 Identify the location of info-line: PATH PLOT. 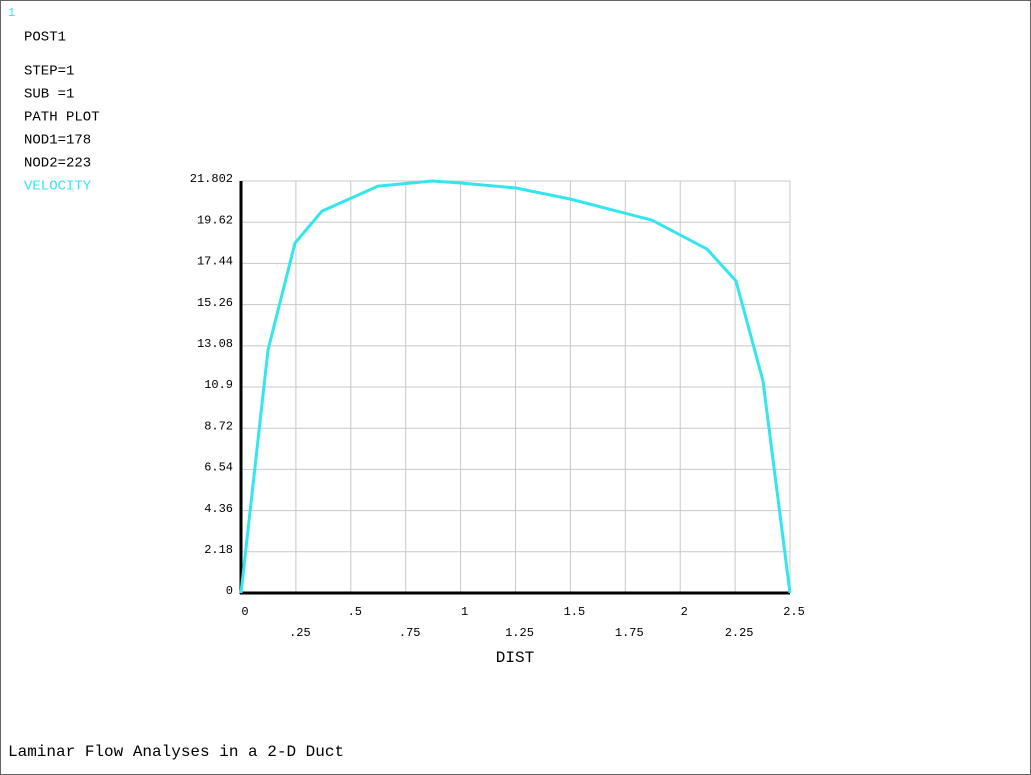
(62, 118).